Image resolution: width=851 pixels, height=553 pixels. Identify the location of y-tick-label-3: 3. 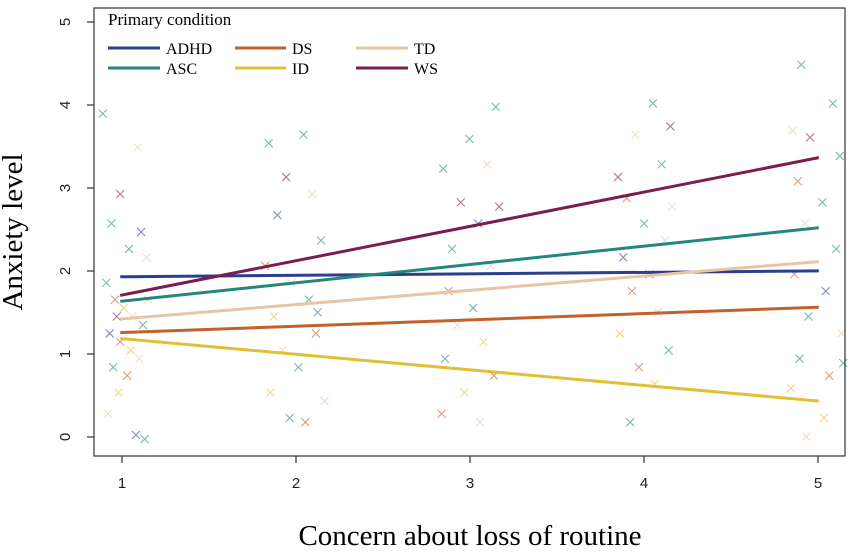
(65, 188).